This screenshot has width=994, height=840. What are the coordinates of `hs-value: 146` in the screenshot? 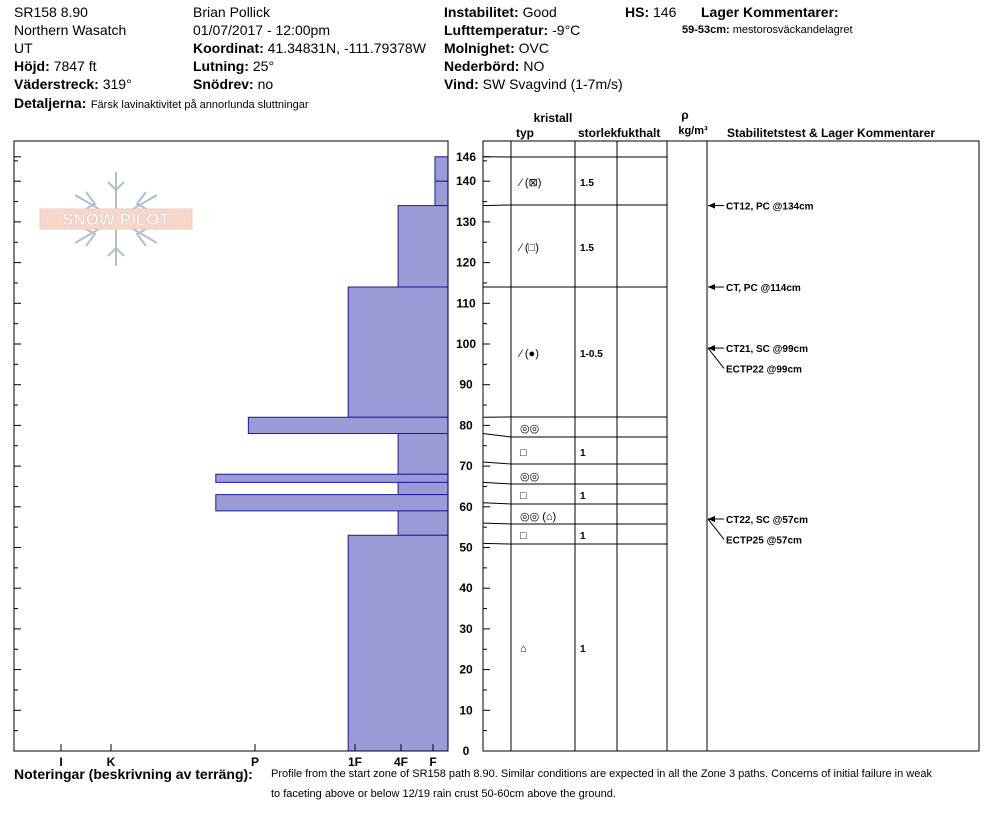 It's located at (665, 12).